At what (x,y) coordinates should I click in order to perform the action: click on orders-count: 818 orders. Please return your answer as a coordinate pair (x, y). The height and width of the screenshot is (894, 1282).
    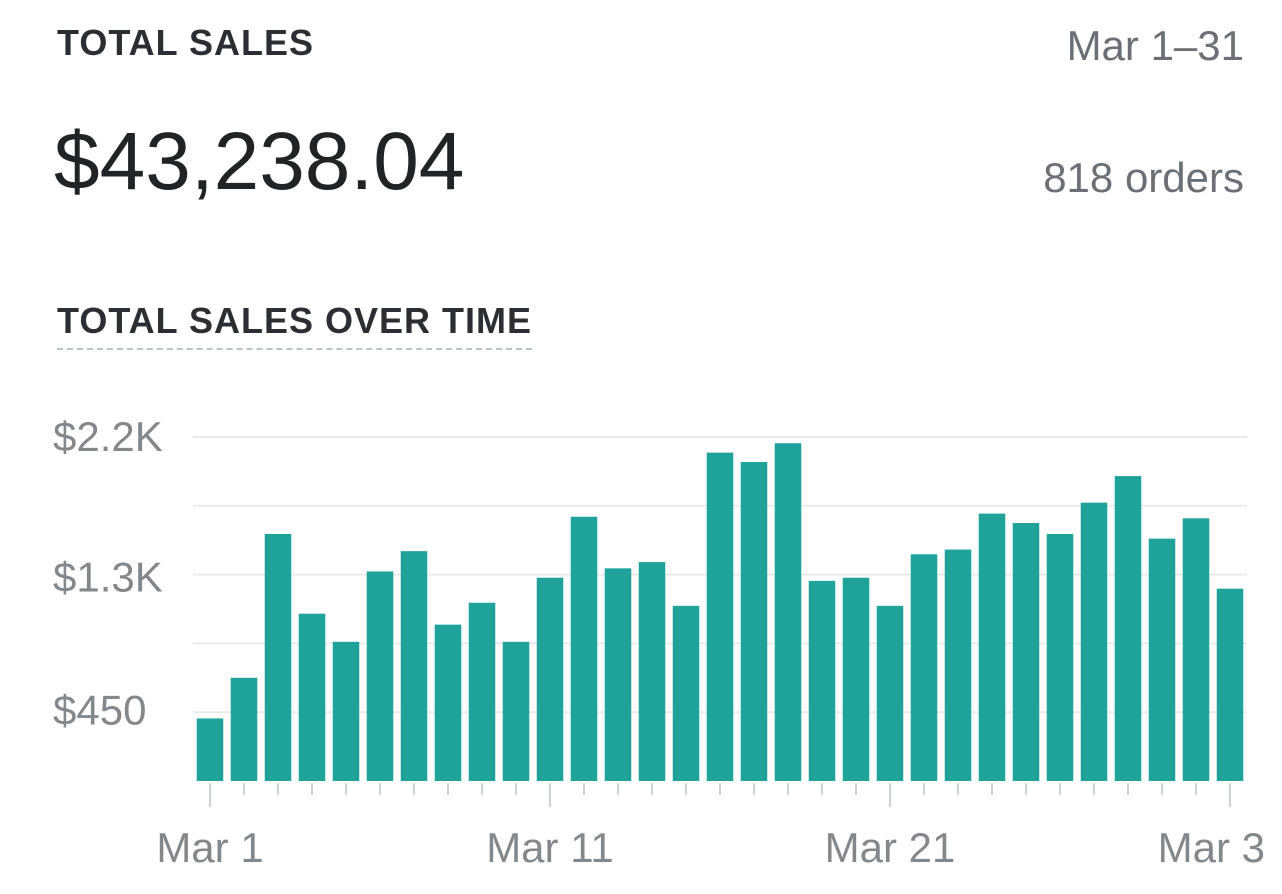
    Looking at the image, I should click on (1143, 177).